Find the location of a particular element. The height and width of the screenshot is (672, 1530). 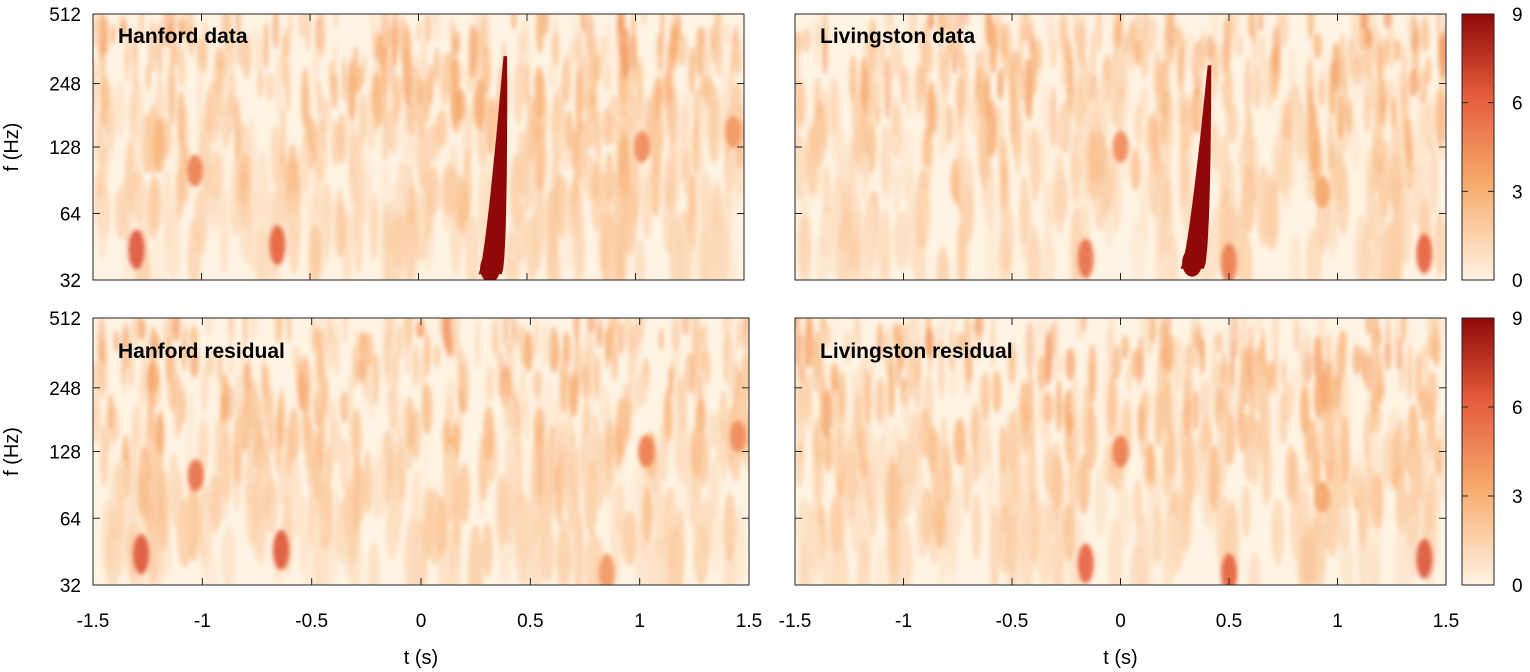

panel-label: Hanford residual is located at coordinates (201, 351).